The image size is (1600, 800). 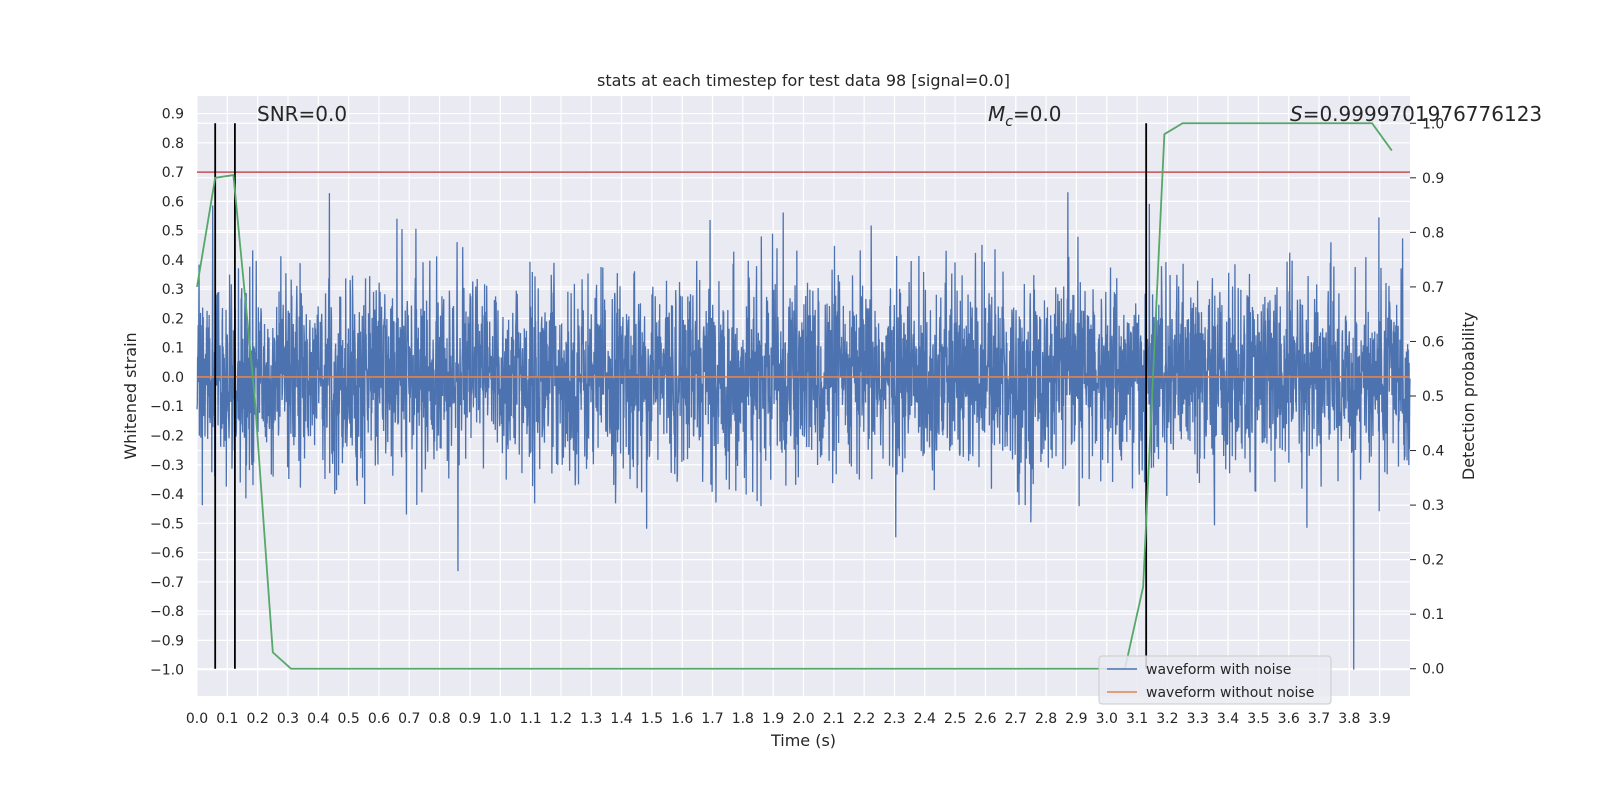 I want to click on y-tick-label: 0.3, so click(x=173, y=290).